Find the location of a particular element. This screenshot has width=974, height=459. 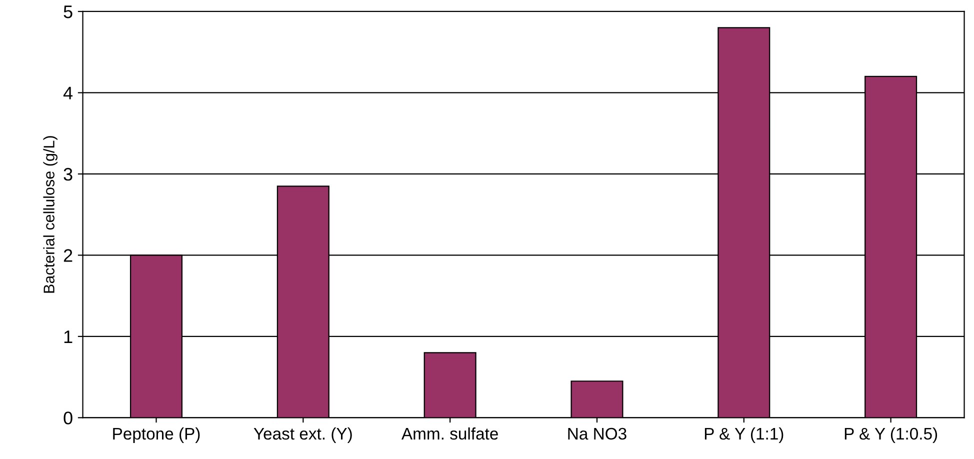

x-tick-label: Yeast ext. (Y) is located at coordinates (303, 435).